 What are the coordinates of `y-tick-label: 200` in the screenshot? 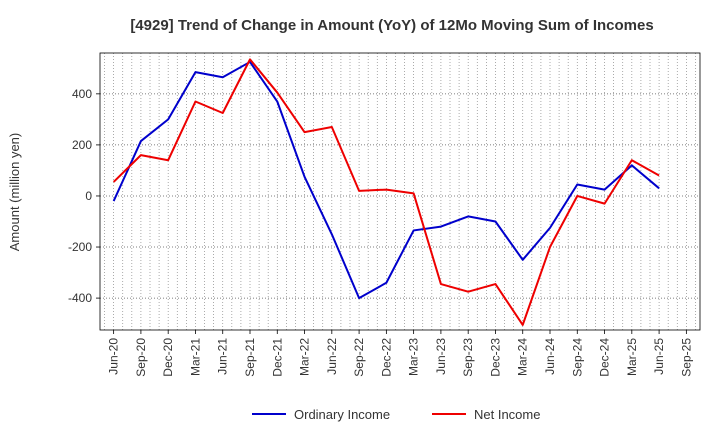 It's located at (82, 145).